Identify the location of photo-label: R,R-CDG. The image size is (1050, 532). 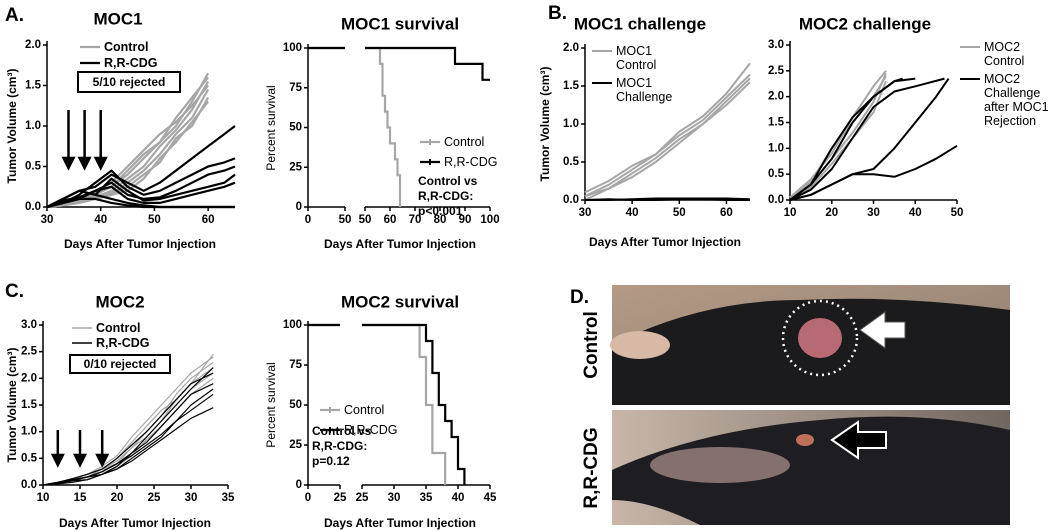
(591, 467).